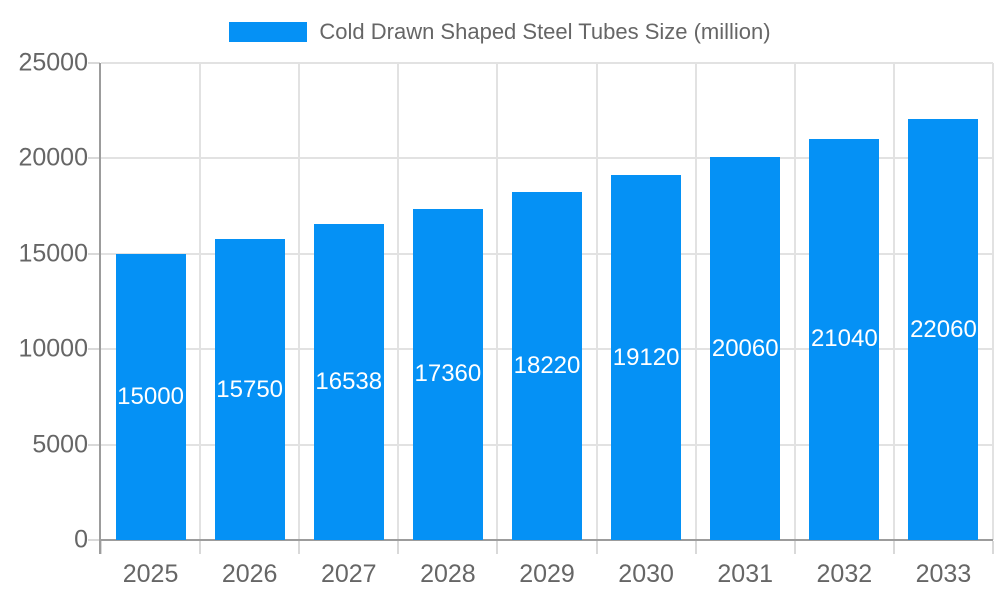  I want to click on y-axis-line, so click(100, 308).